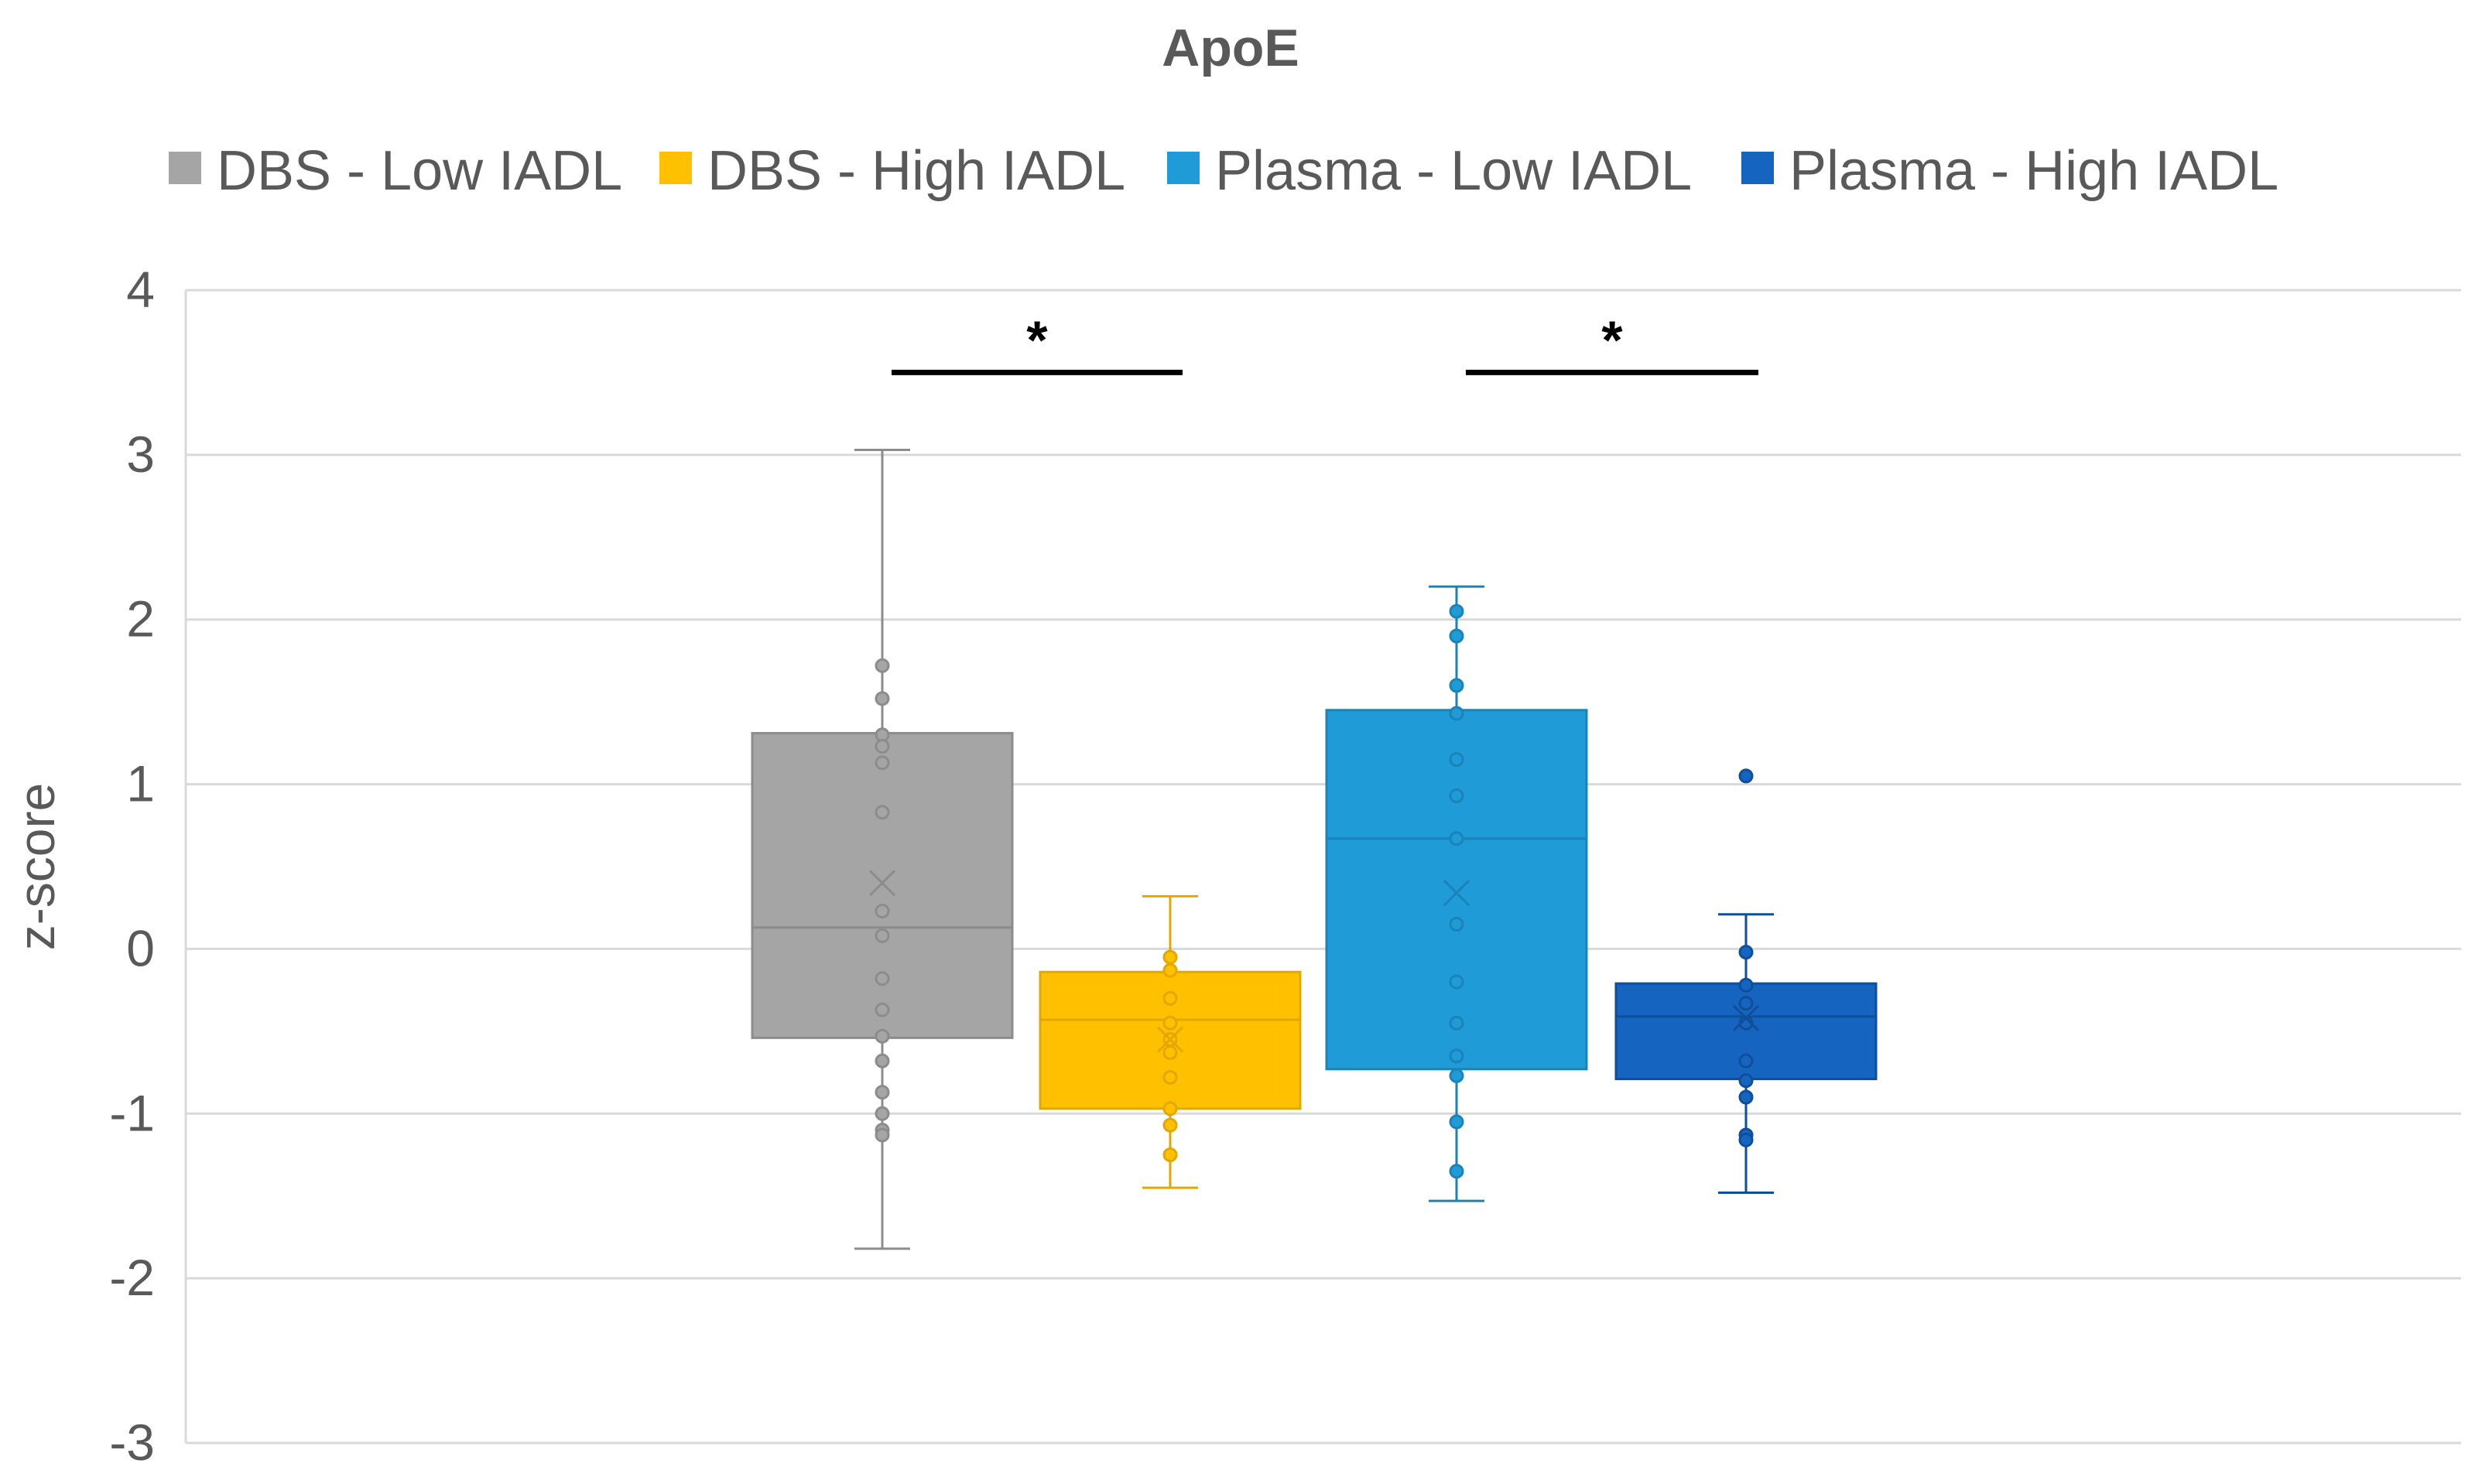 Image resolution: width=2482 pixels, height=1484 pixels. Describe the element at coordinates (140, 455) in the screenshot. I see `y-tick-label: 3` at that location.